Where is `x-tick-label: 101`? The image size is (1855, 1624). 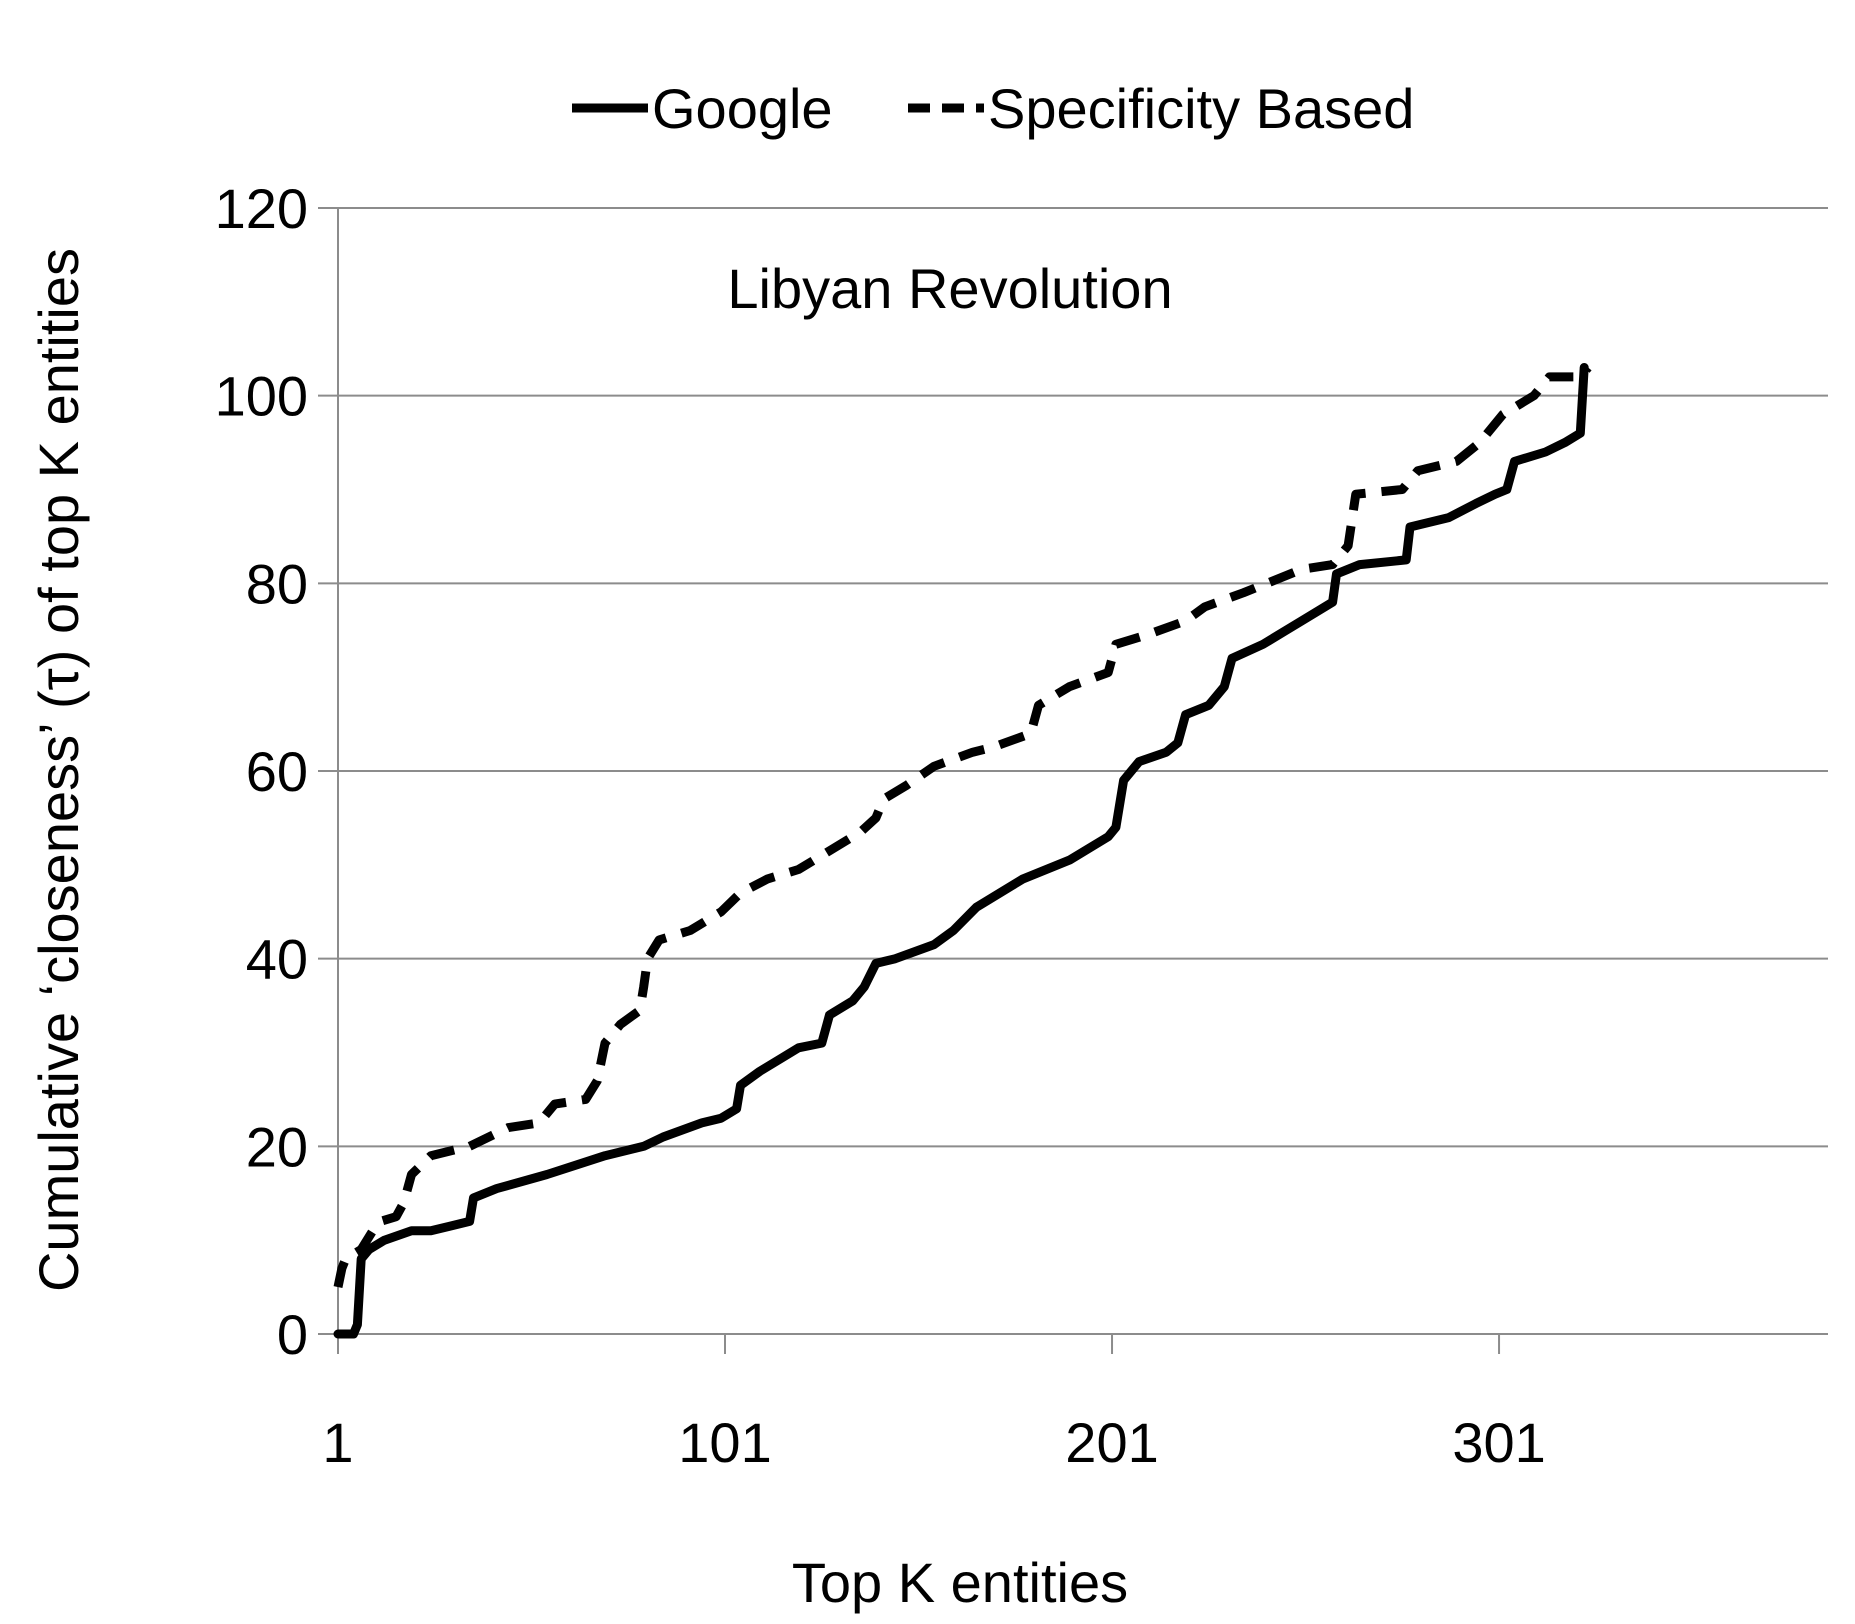
x-tick-label: 101 is located at coordinates (724, 1442).